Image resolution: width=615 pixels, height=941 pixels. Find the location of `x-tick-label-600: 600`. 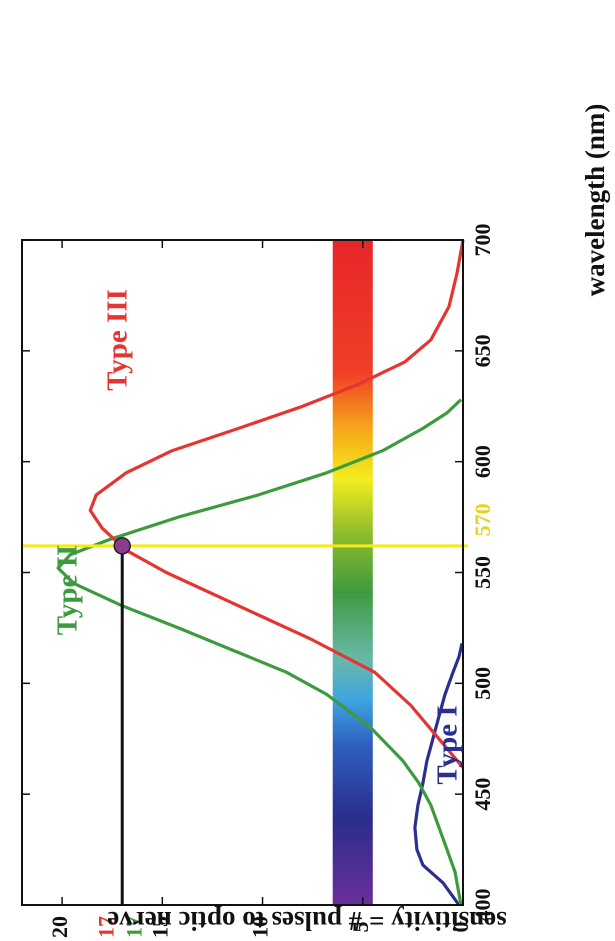

x-tick-label-600: 600 is located at coordinates (482, 461).